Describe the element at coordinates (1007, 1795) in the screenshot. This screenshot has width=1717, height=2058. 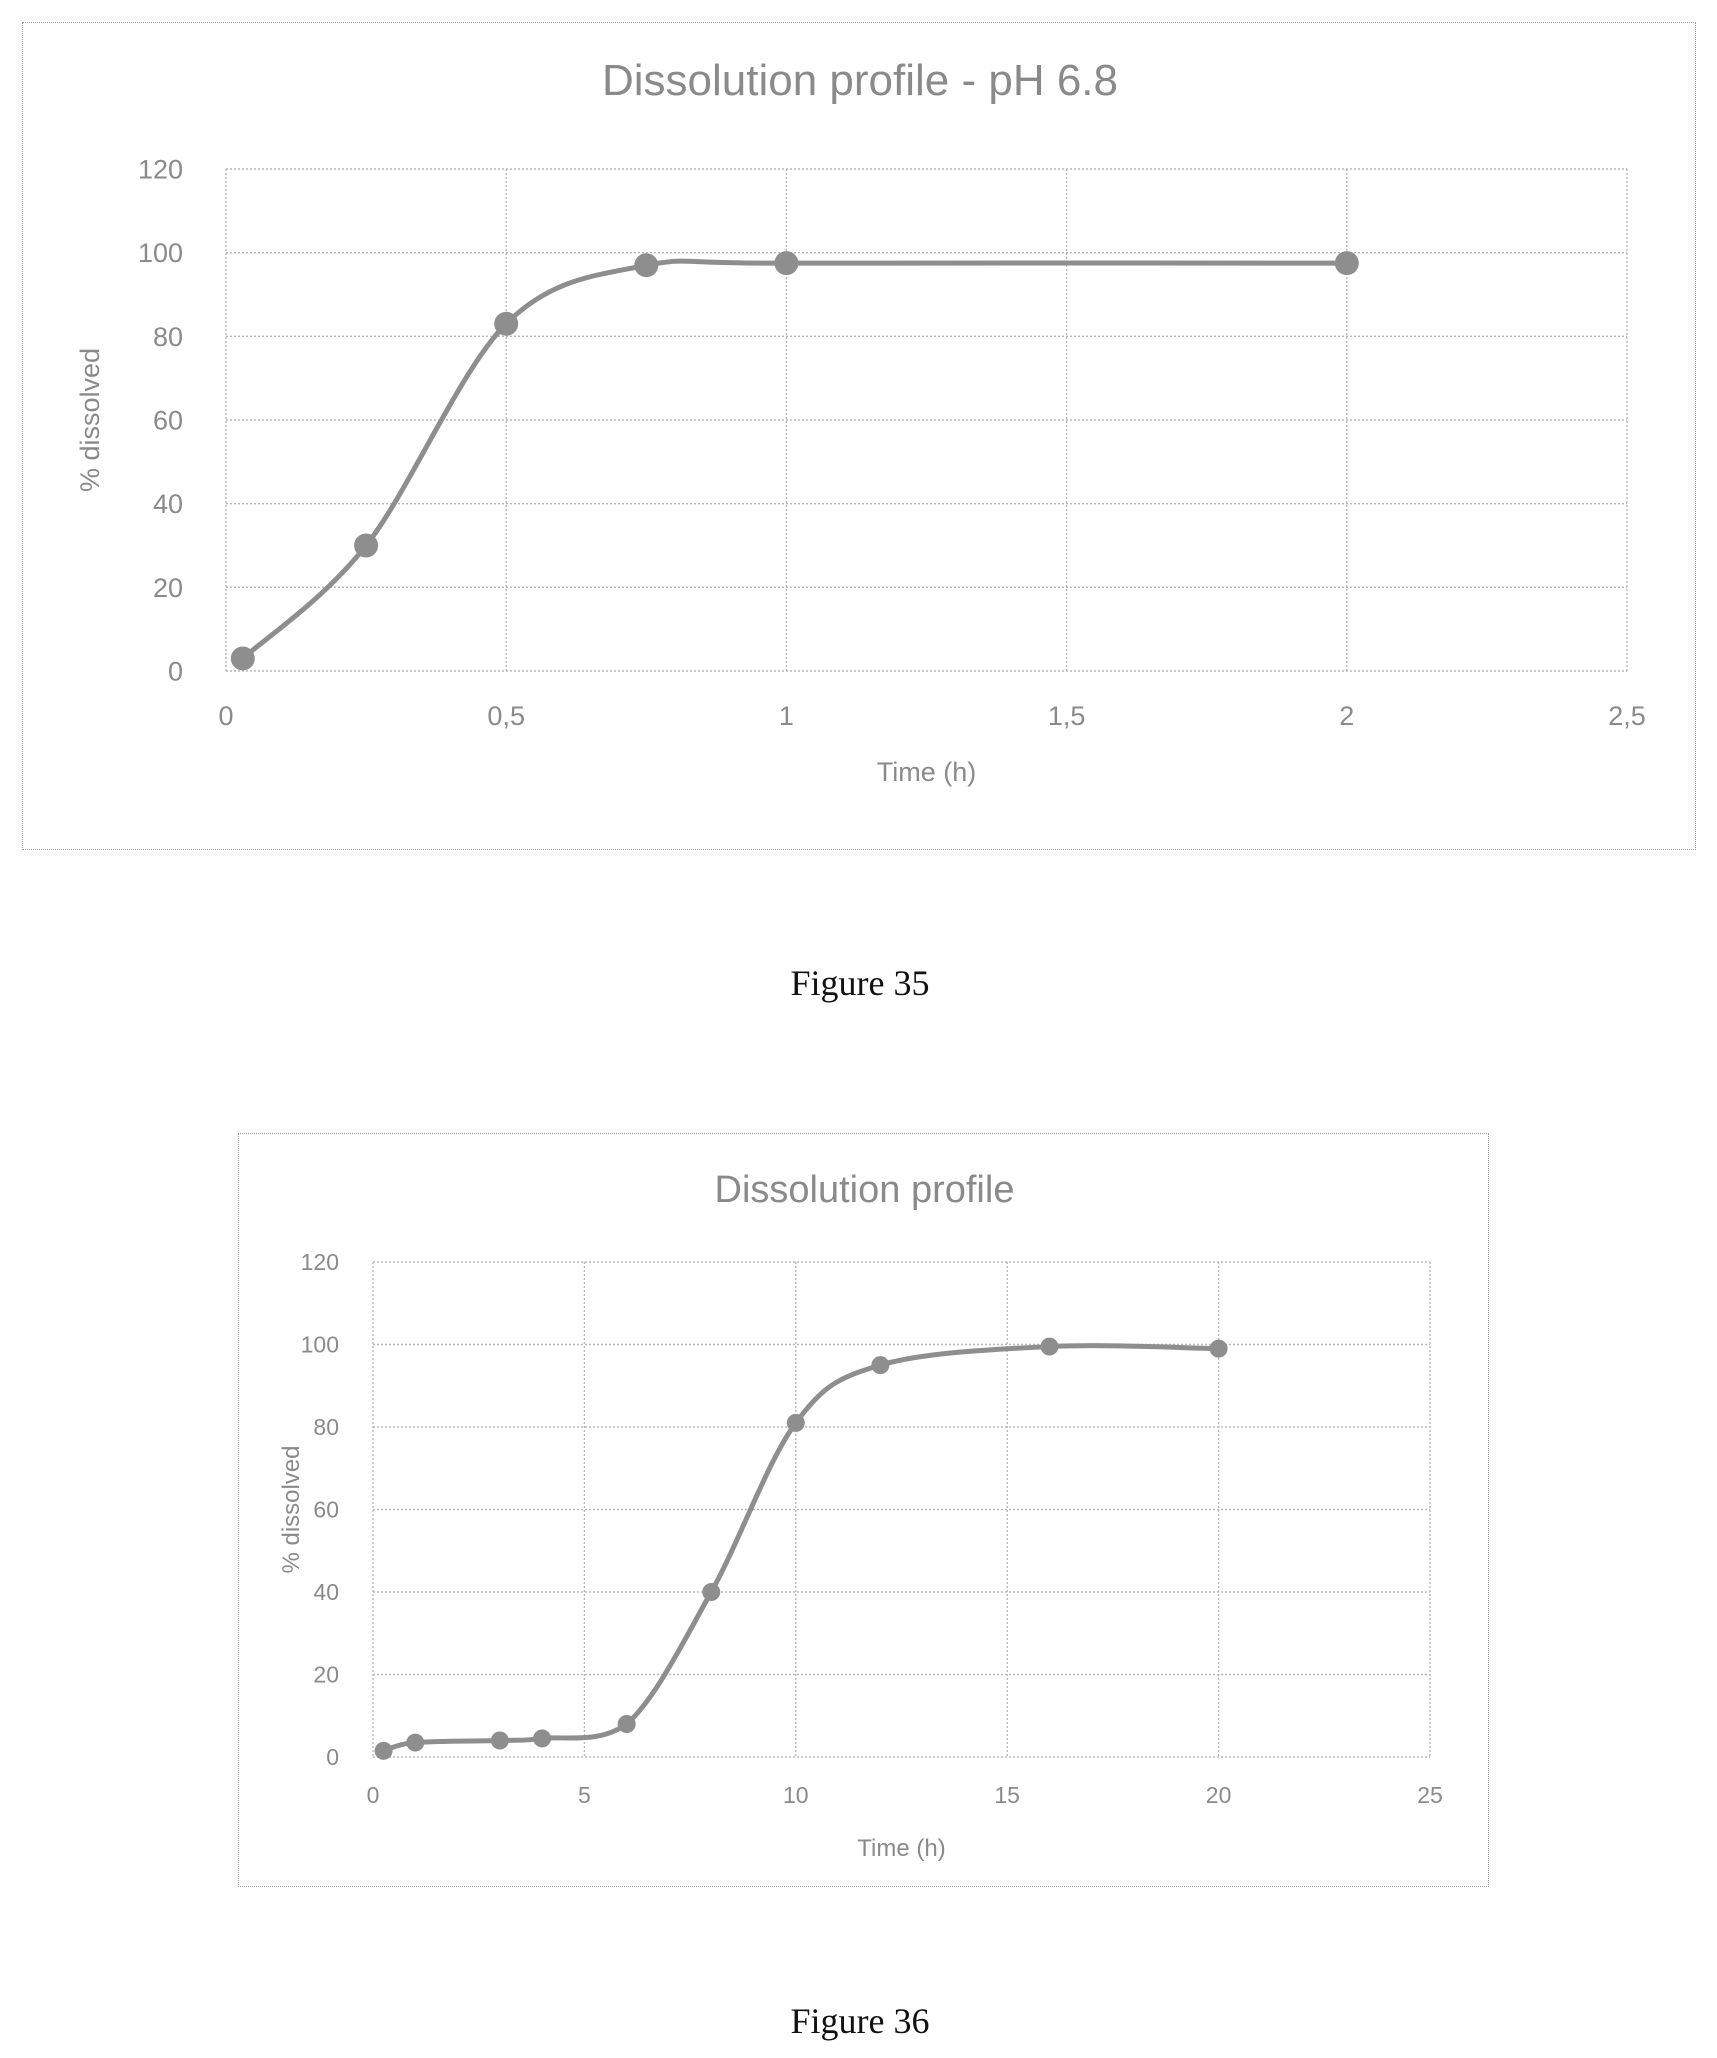
I see `x-tick-label: 15` at that location.